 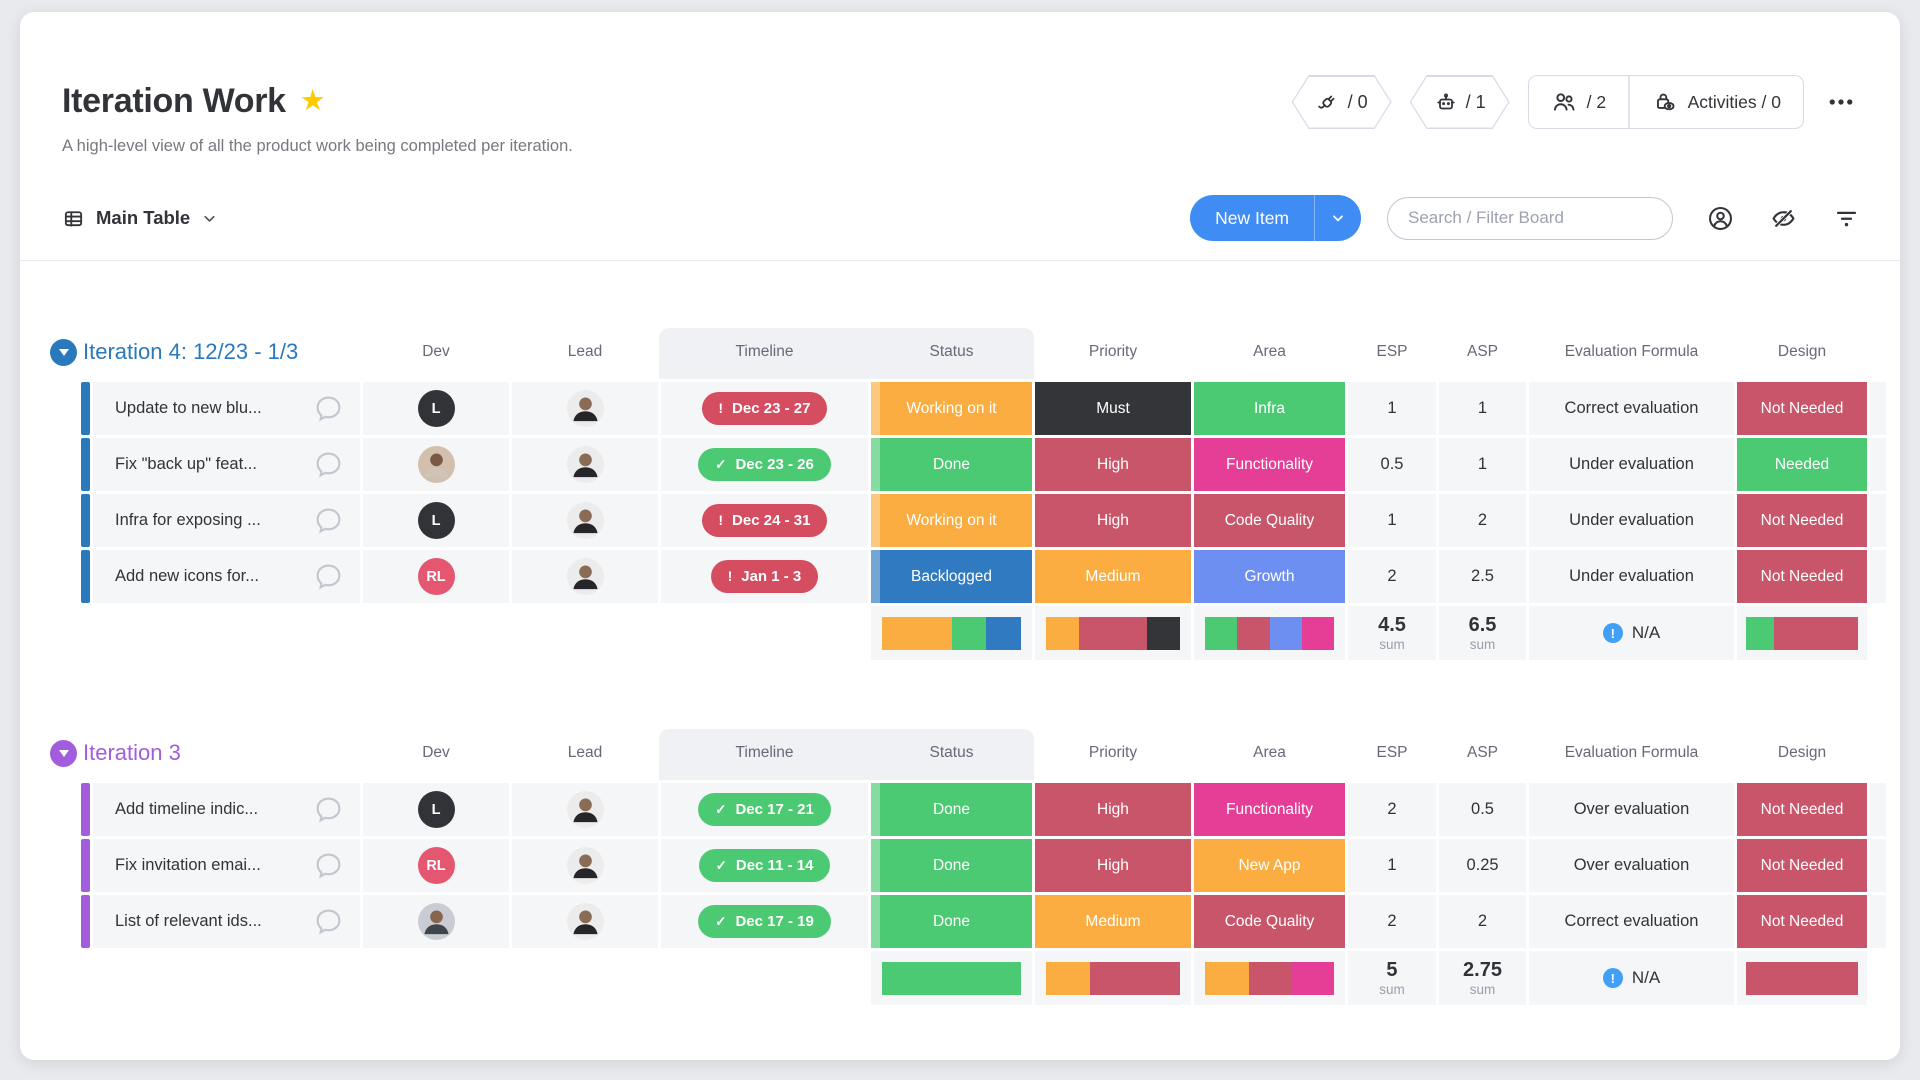 What do you see at coordinates (951, 576) in the screenshot?
I see `status-cell: Backlogged` at bounding box center [951, 576].